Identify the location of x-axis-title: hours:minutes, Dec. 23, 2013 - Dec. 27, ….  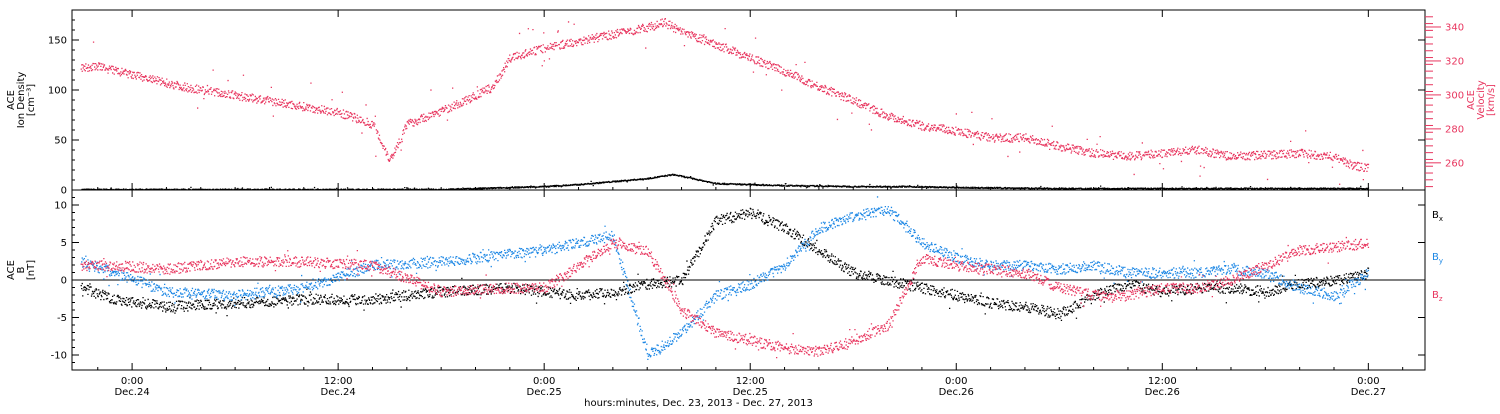
(698, 403).